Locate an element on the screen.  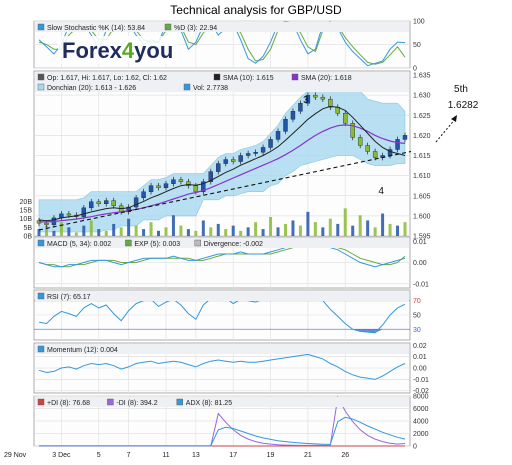
volume-tick-label: 0B is located at coordinates (27, 237).